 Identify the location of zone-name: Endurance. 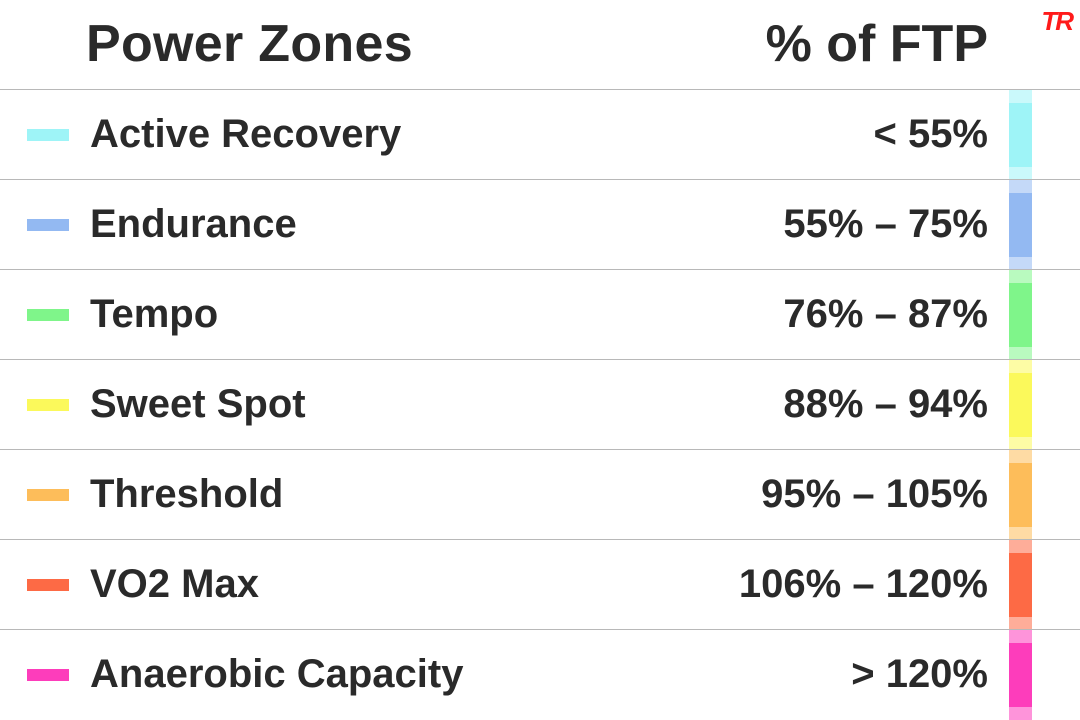
(193, 224).